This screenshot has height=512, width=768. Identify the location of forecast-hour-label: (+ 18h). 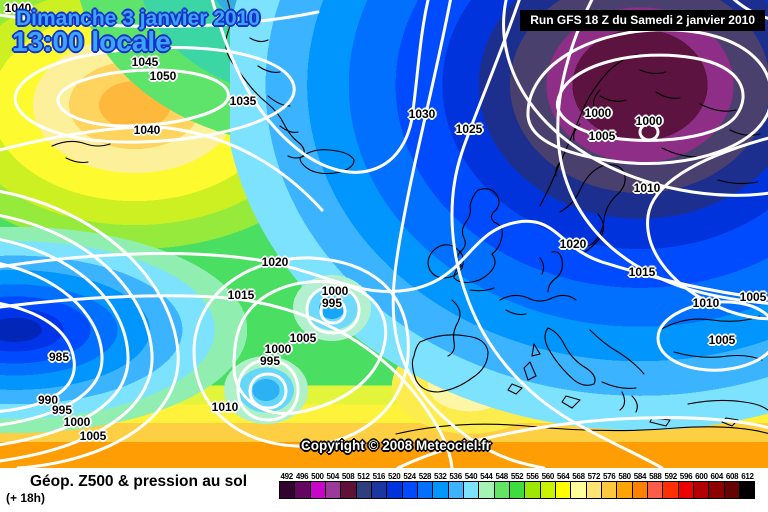
(26, 498).